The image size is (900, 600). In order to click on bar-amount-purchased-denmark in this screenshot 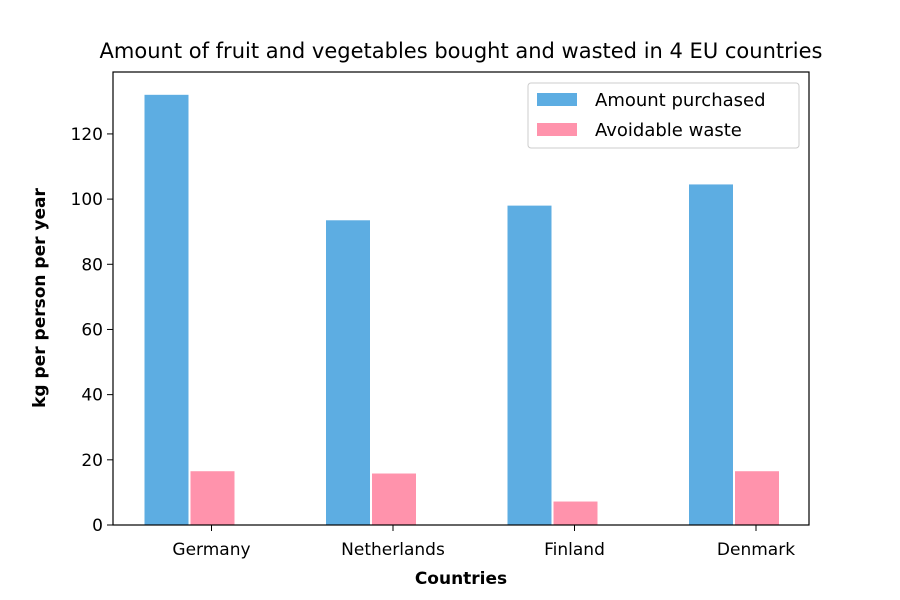, I will do `click(711, 355)`.